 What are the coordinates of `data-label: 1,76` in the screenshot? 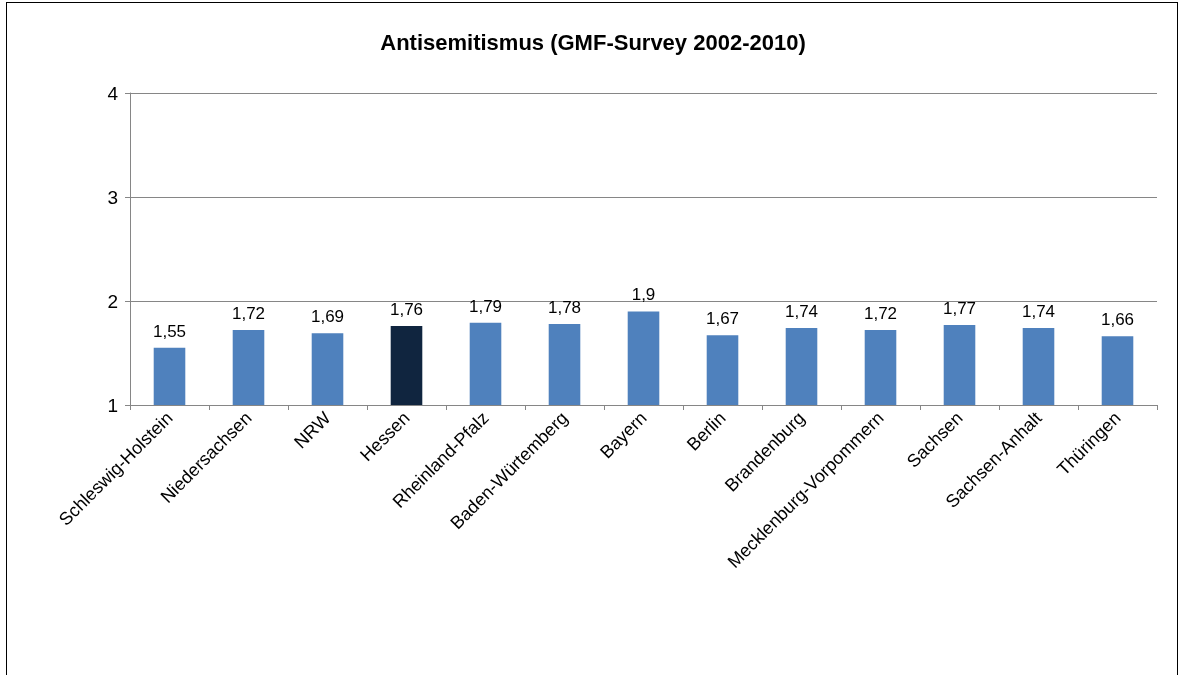 It's located at (406, 309).